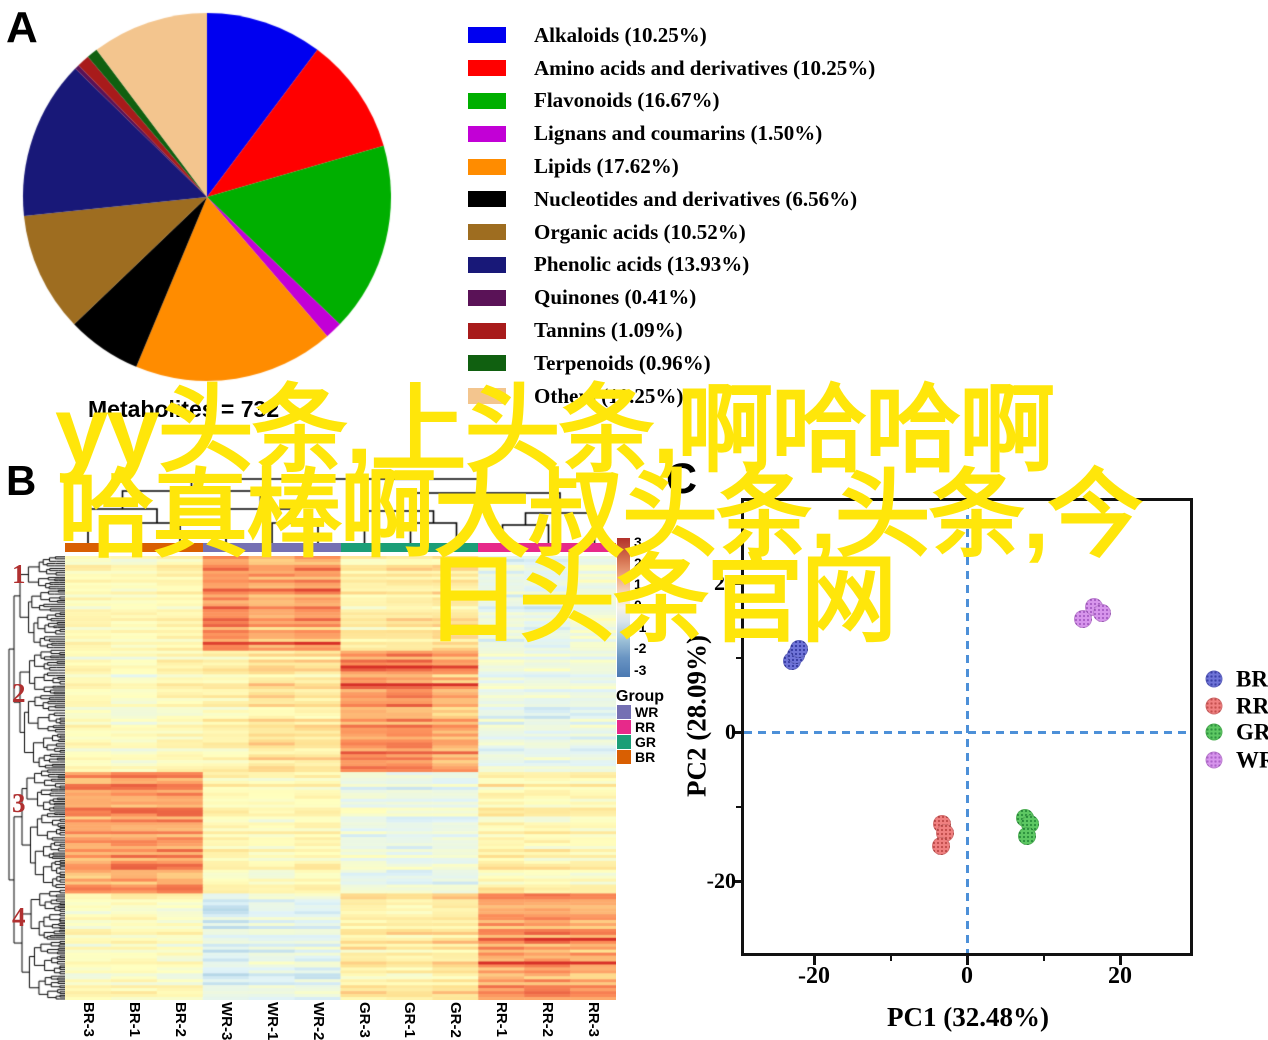 This screenshot has width=1268, height=1040. Describe the element at coordinates (593, 1020) in the screenshot. I see `heatmap-column-label: RR-3` at that location.